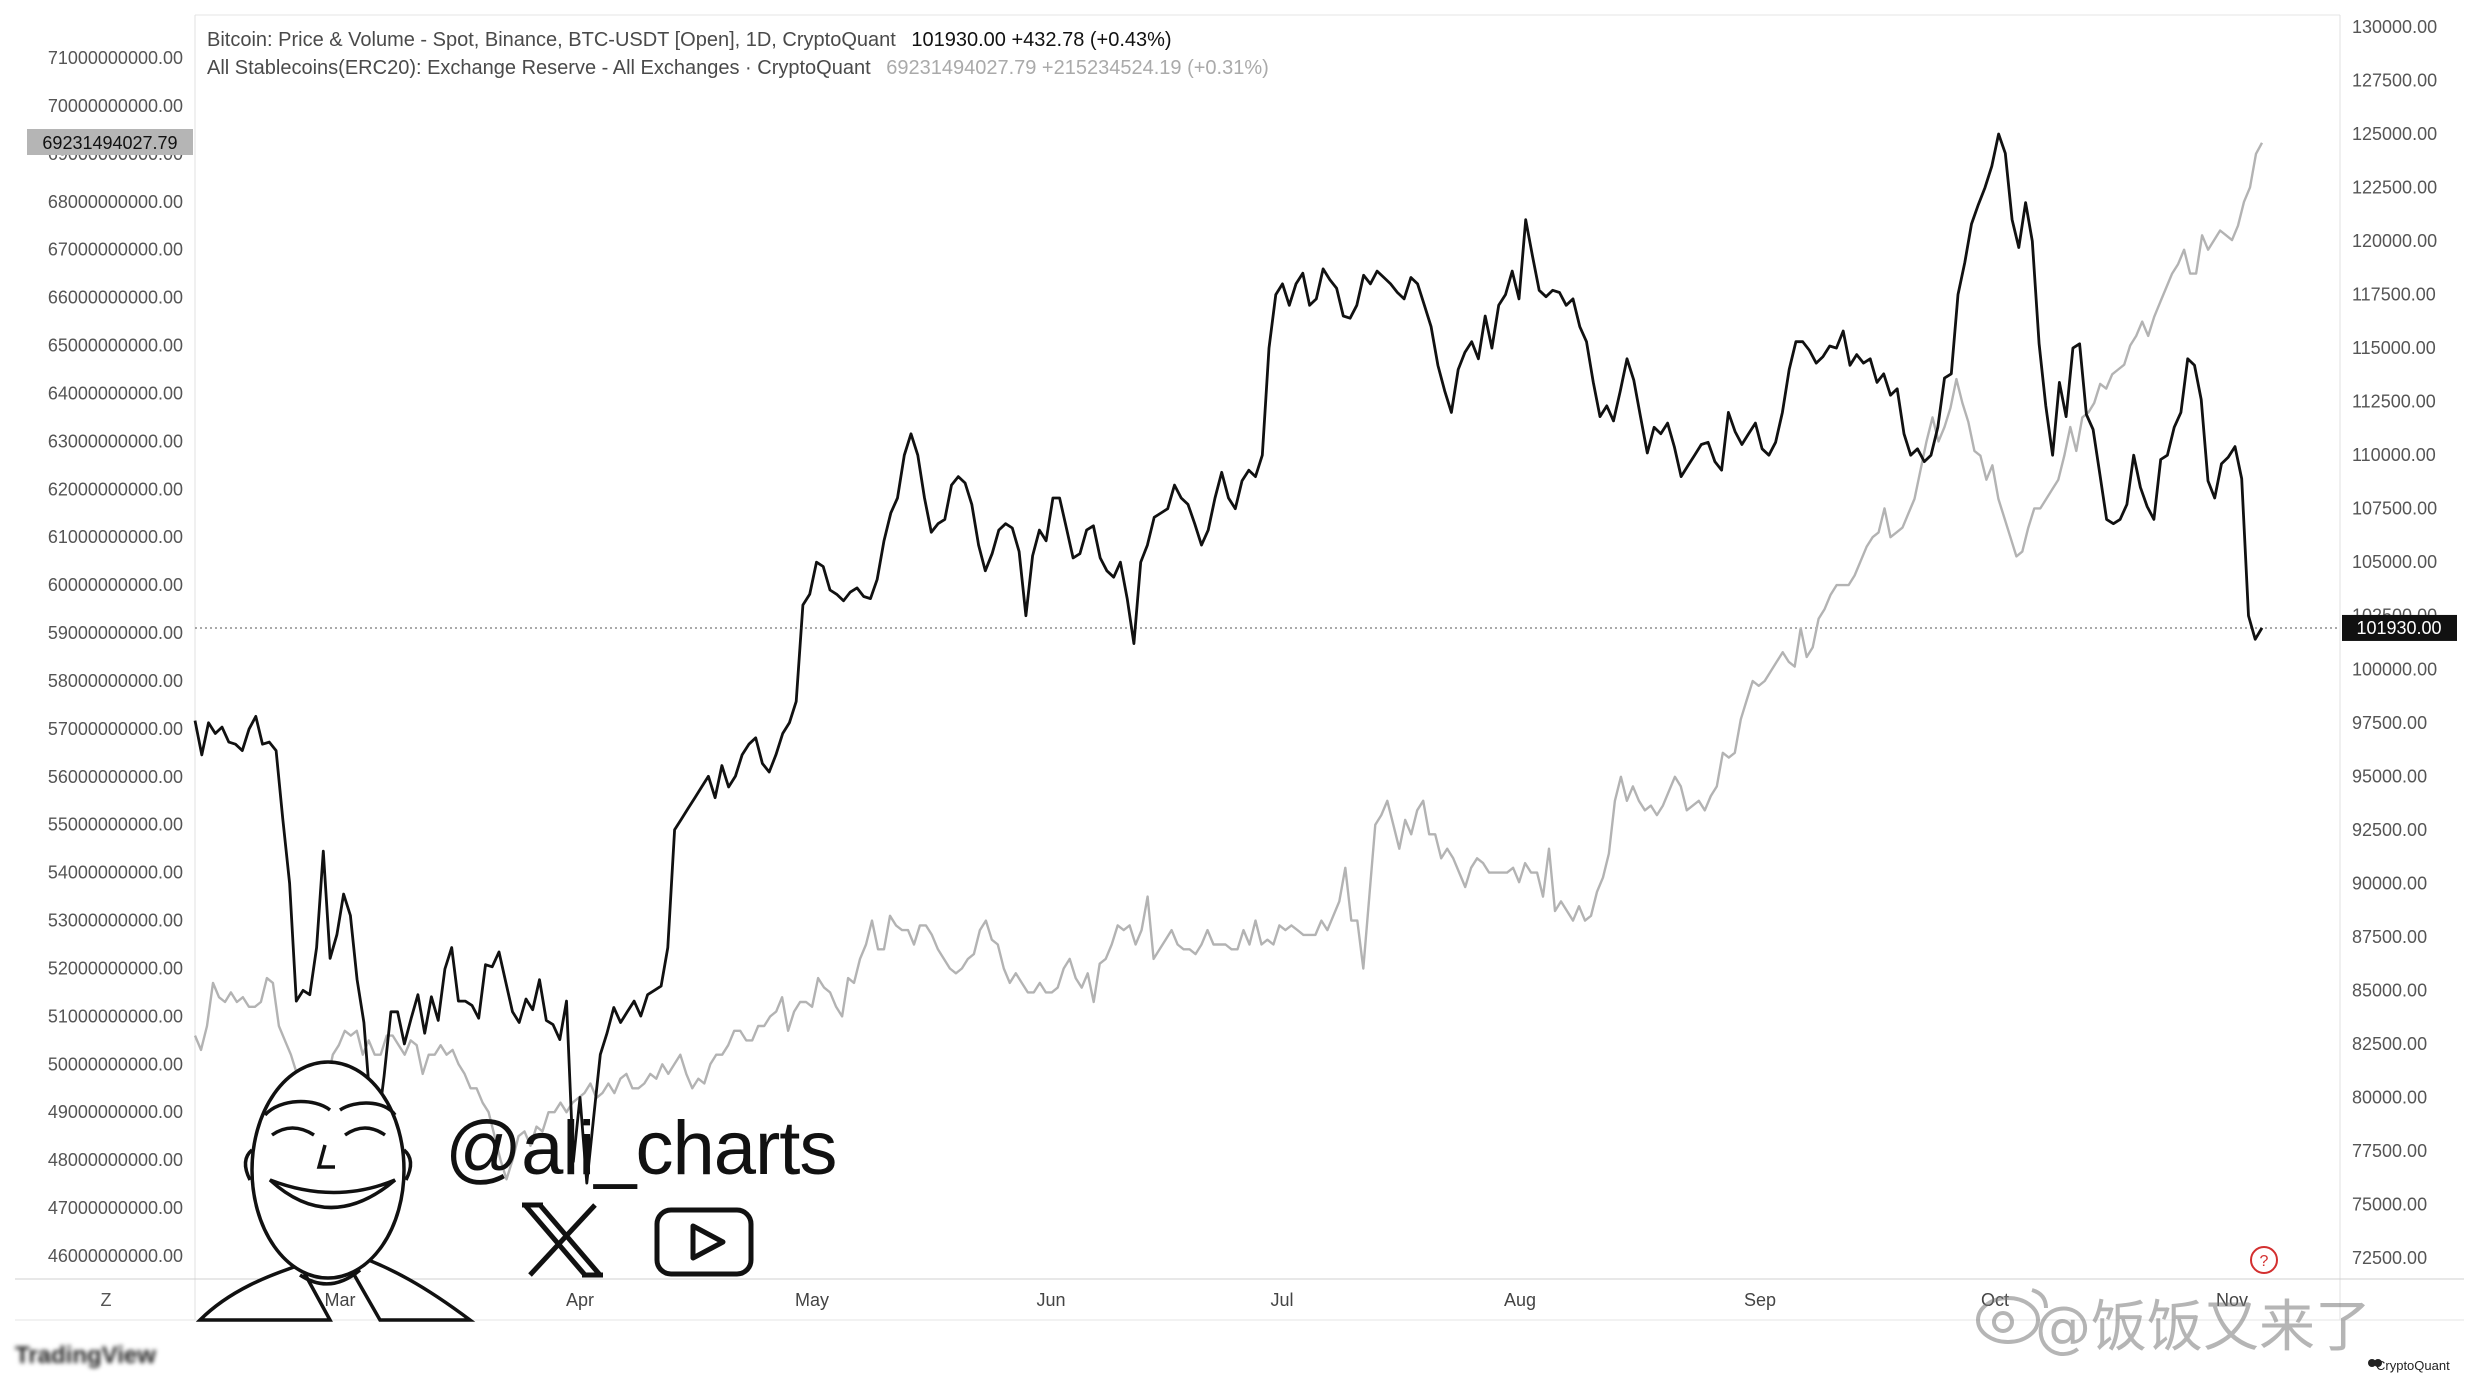  I want to click on time-axis-tick-label: Sep, so click(1760, 1300).